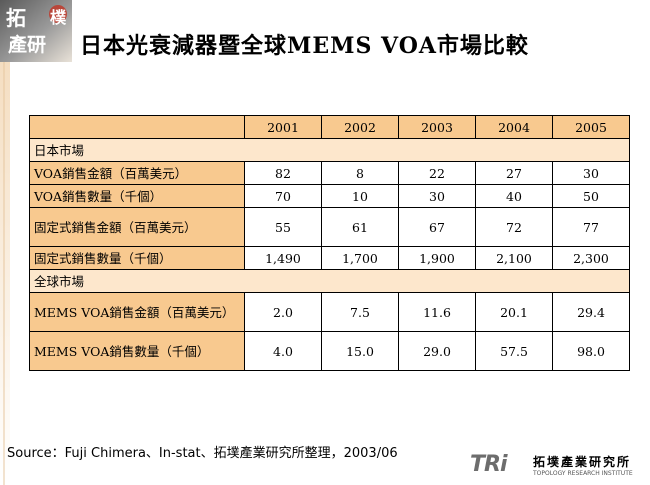  I want to click on table-row: VOA銷售金額（百萬美元） 82 8 22 27 30, so click(329, 173).